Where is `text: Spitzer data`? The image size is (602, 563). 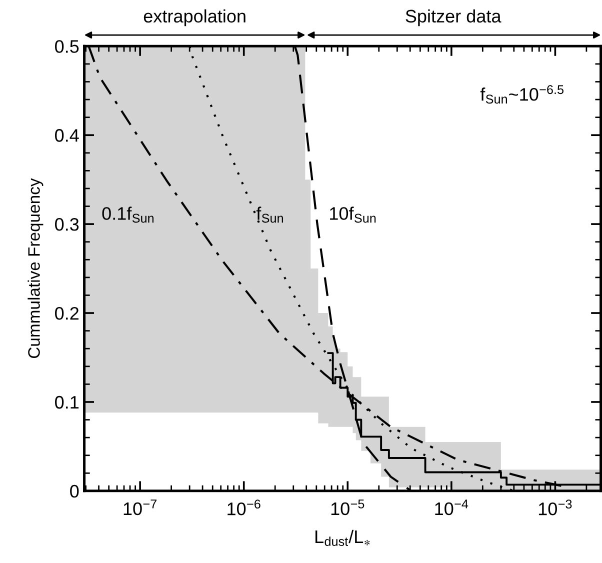
text: Spitzer data is located at coordinates (454, 17).